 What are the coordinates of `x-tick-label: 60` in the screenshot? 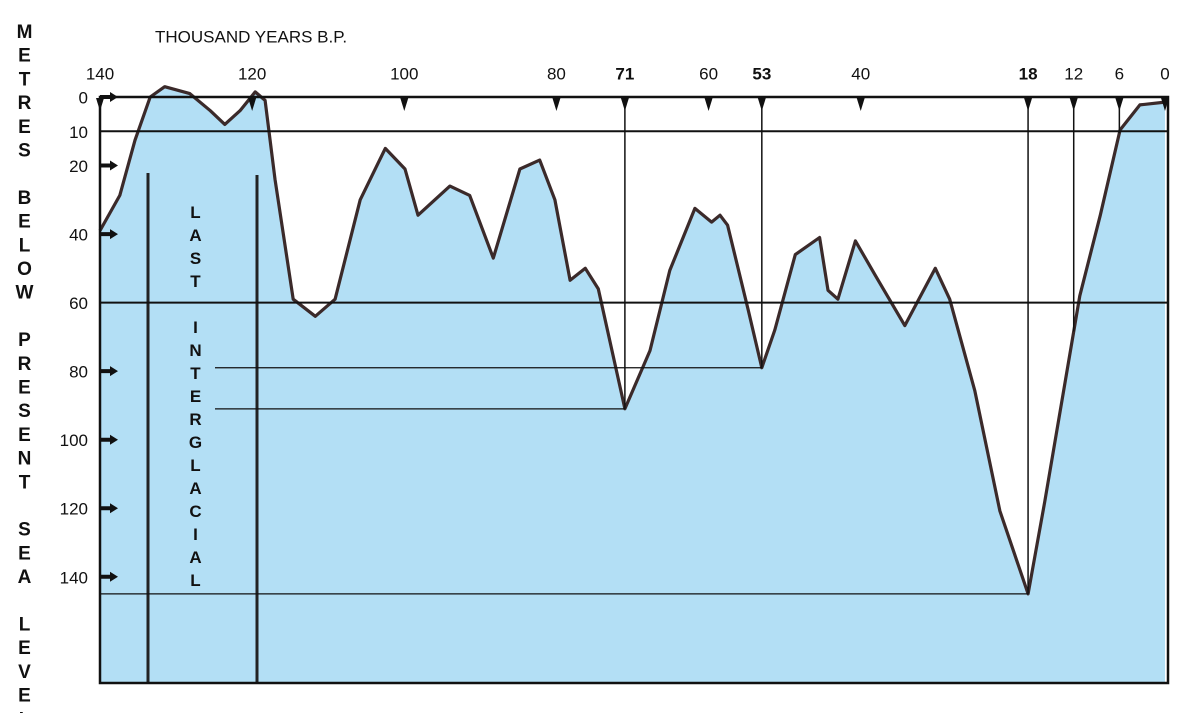 It's located at (708, 73).